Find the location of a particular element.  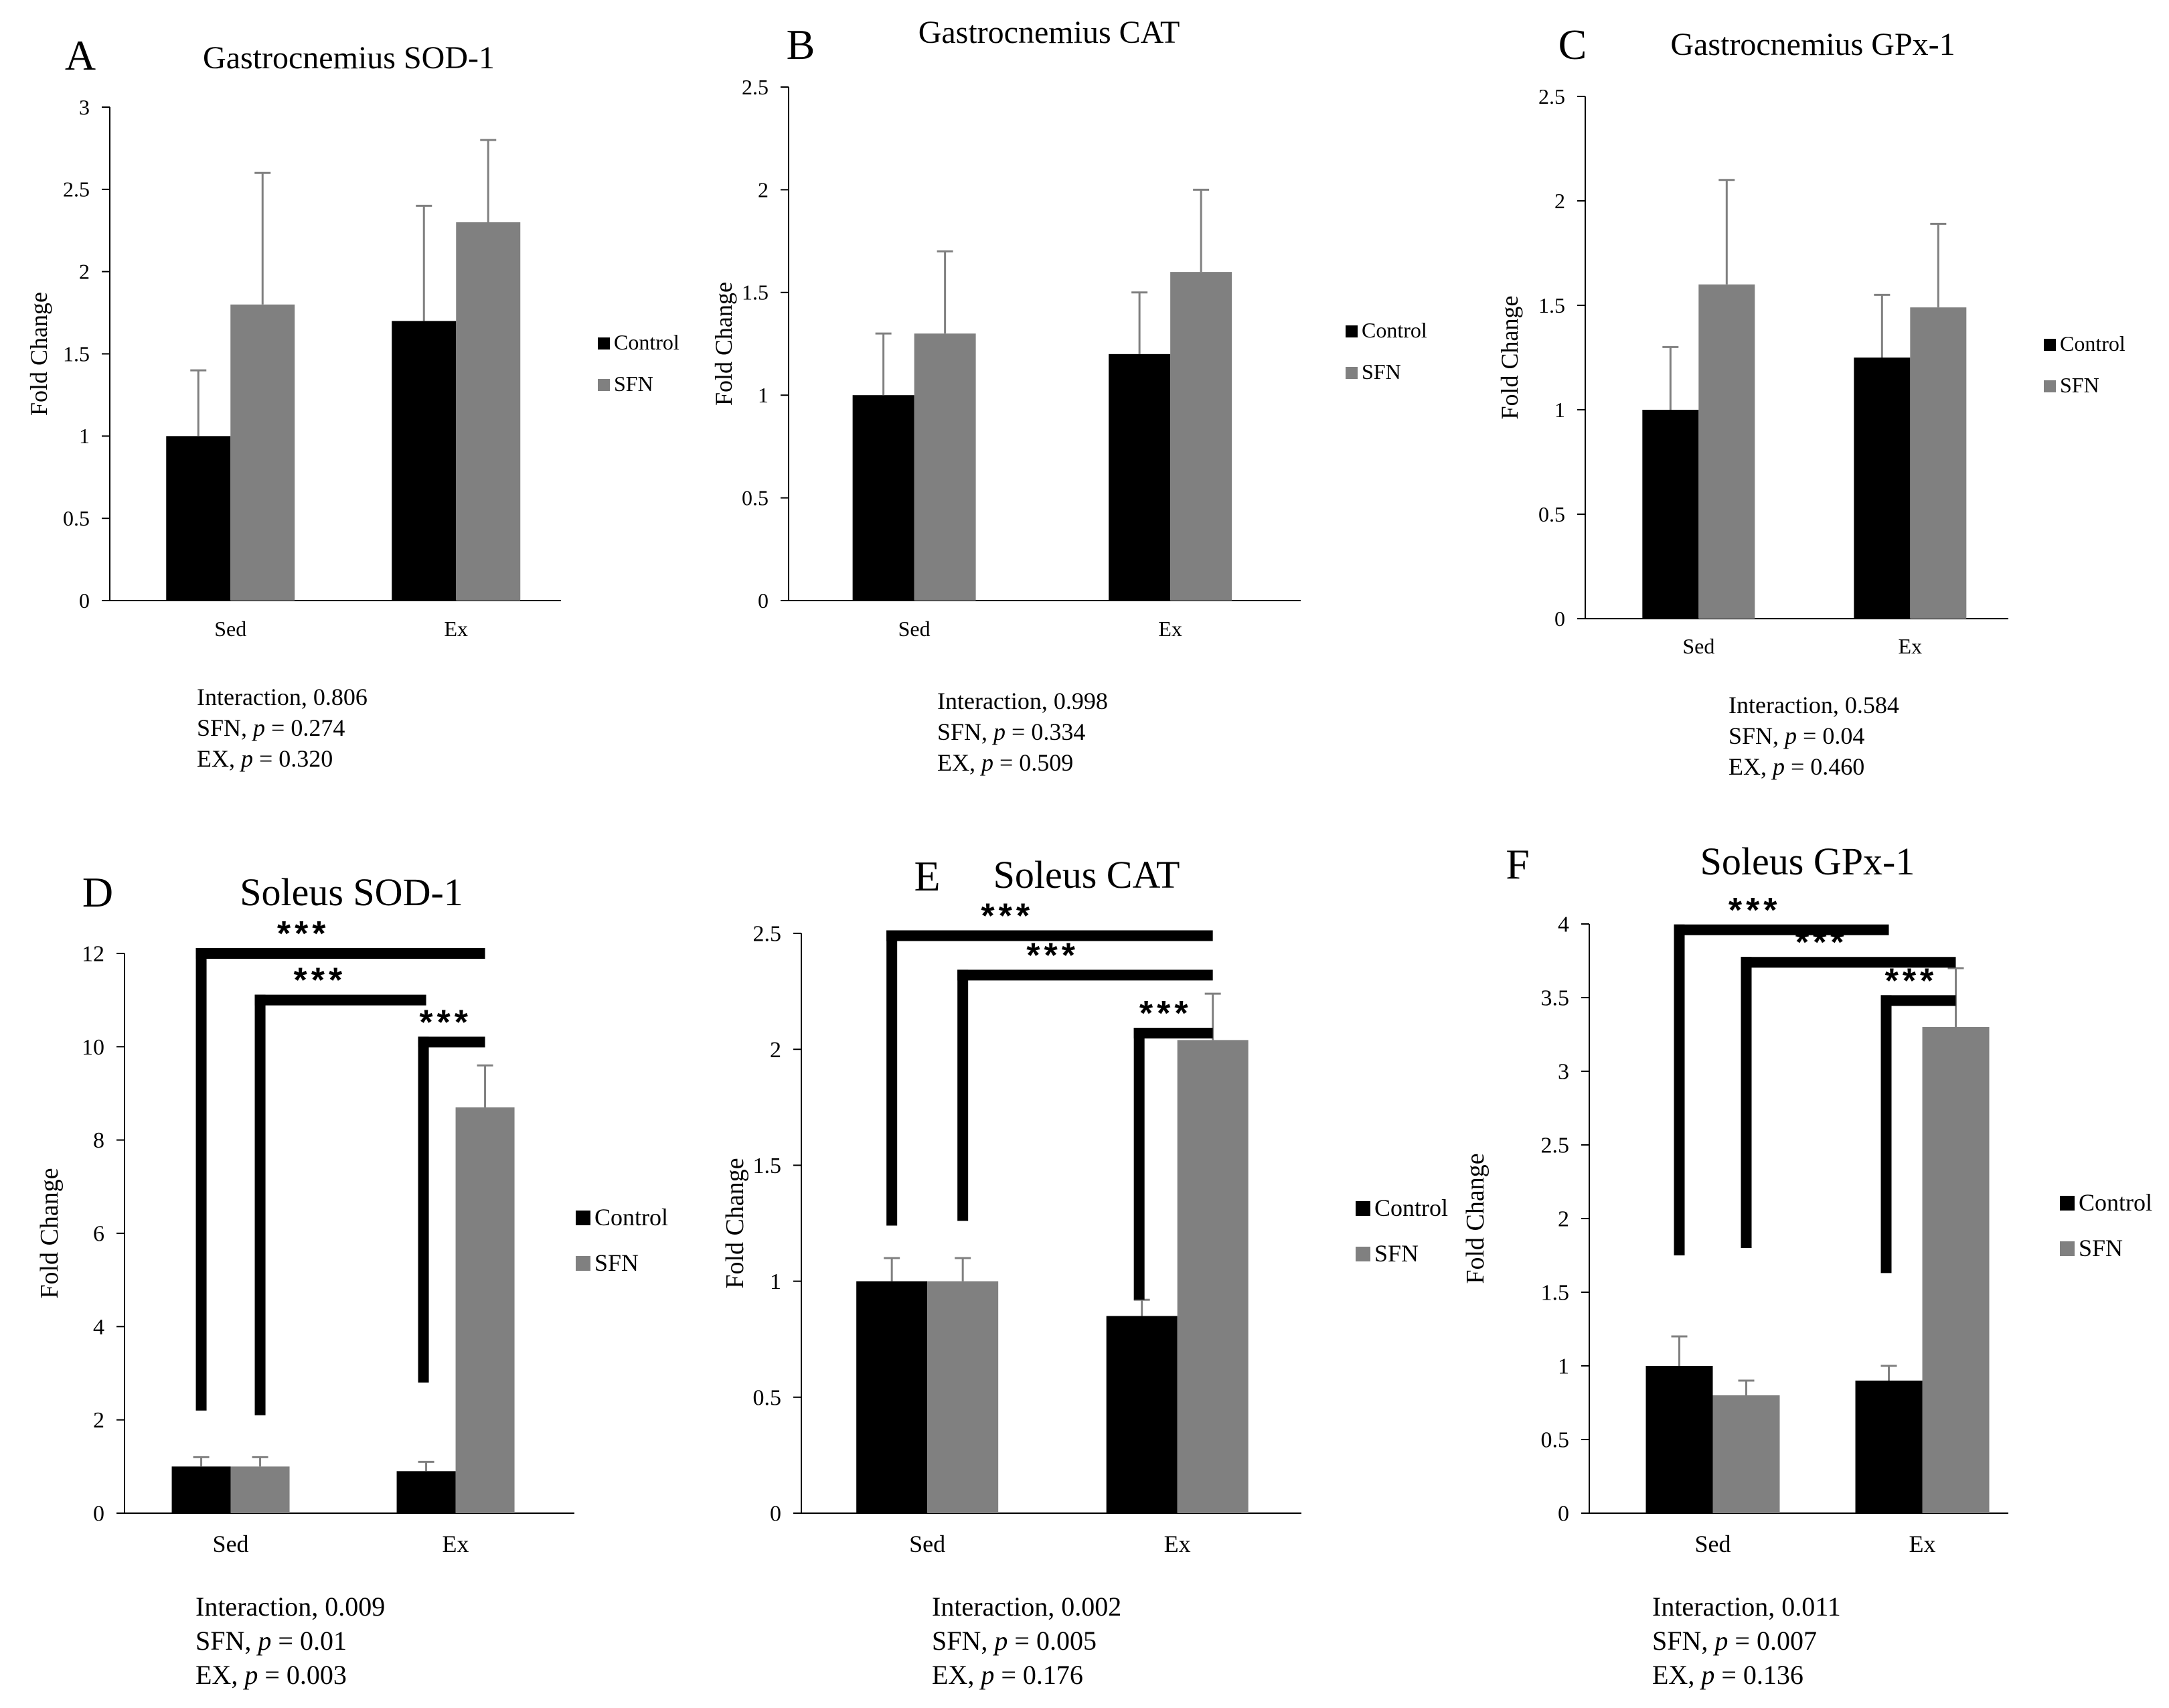

panel-e-bracket-3: *** is located at coordinates (1173, 1147).